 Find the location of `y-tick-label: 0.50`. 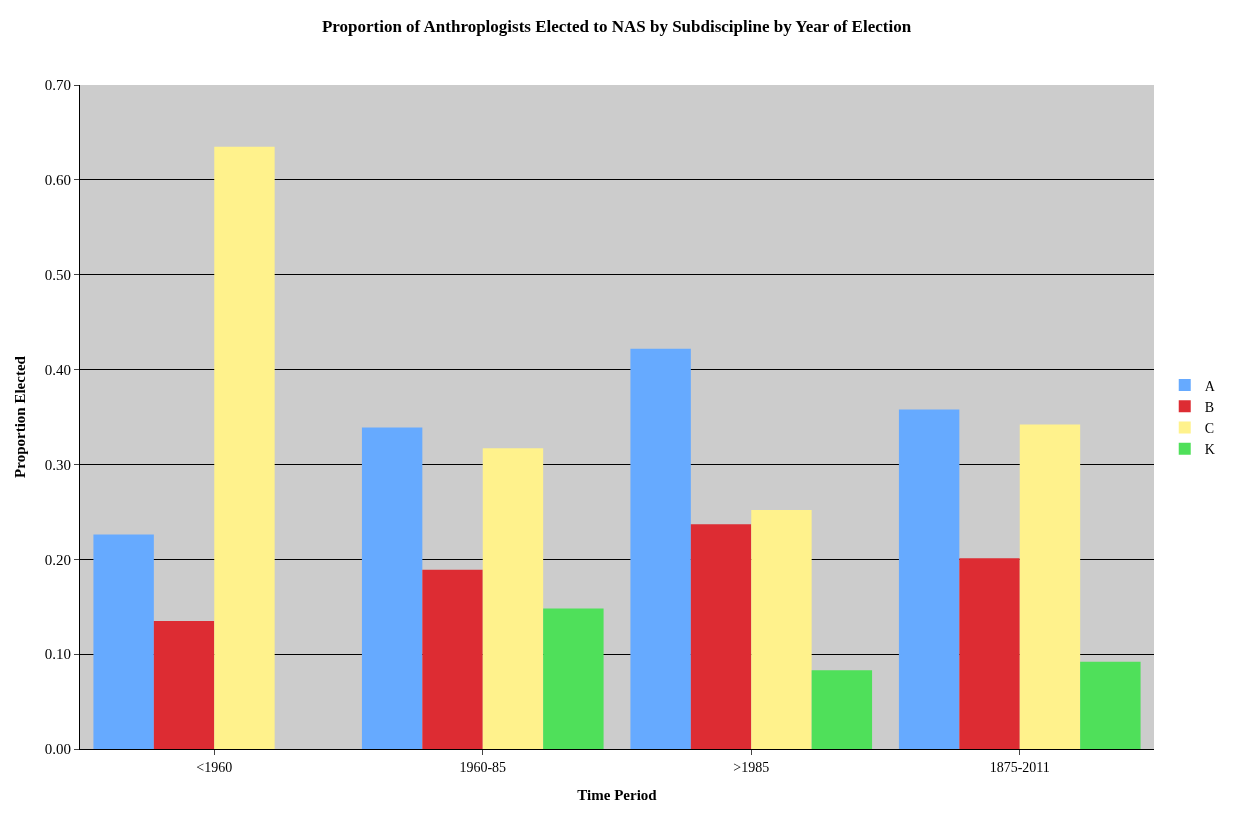

y-tick-label: 0.50 is located at coordinates (57, 274).